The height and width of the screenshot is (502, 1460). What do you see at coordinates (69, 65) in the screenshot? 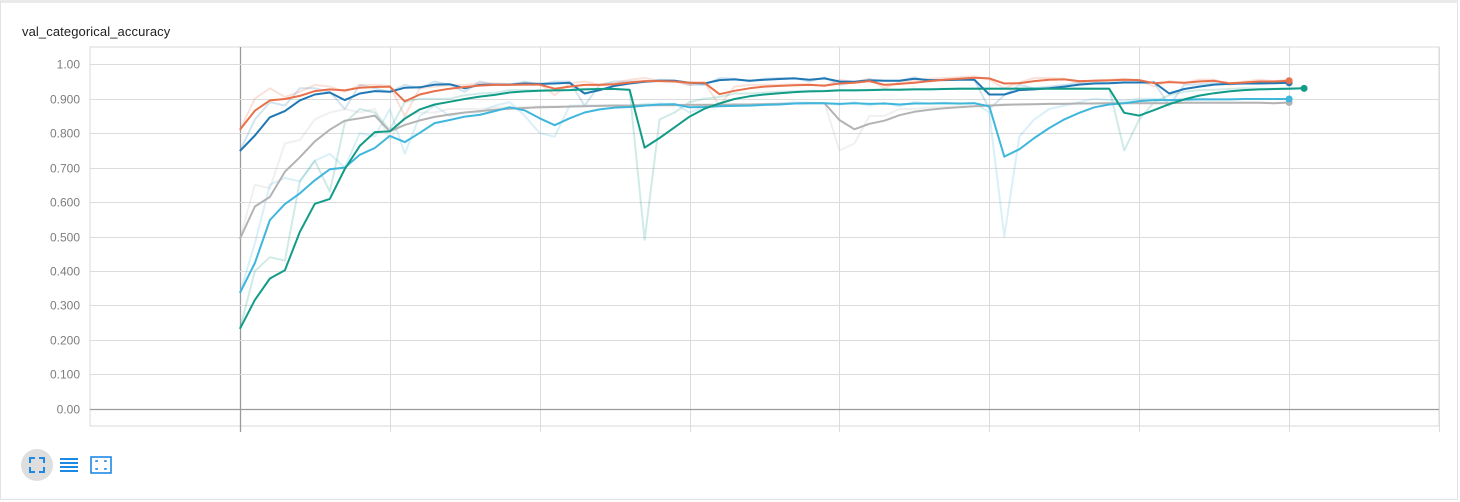
I see `y-tick-label: 1.00` at bounding box center [69, 65].